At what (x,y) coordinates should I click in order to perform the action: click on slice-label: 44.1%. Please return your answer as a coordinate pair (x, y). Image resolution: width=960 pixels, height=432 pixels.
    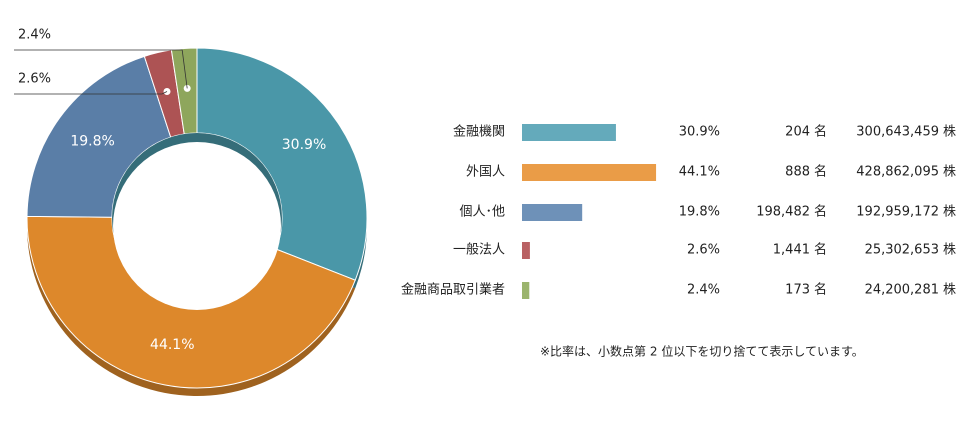
    Looking at the image, I should click on (172, 345).